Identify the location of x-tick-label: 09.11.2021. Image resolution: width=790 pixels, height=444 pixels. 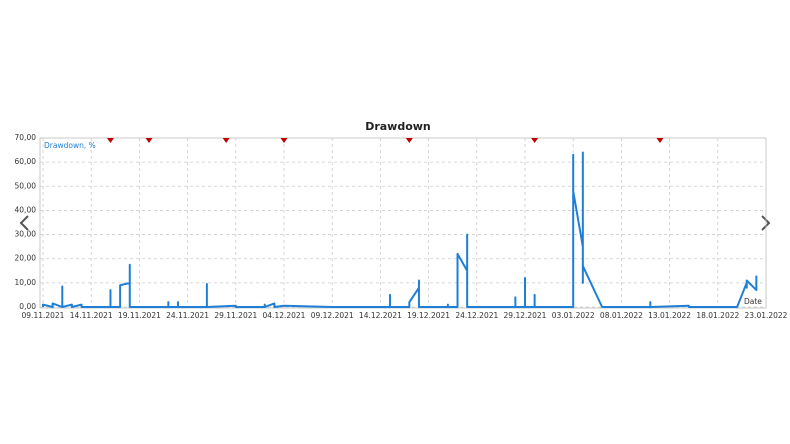
(43, 315).